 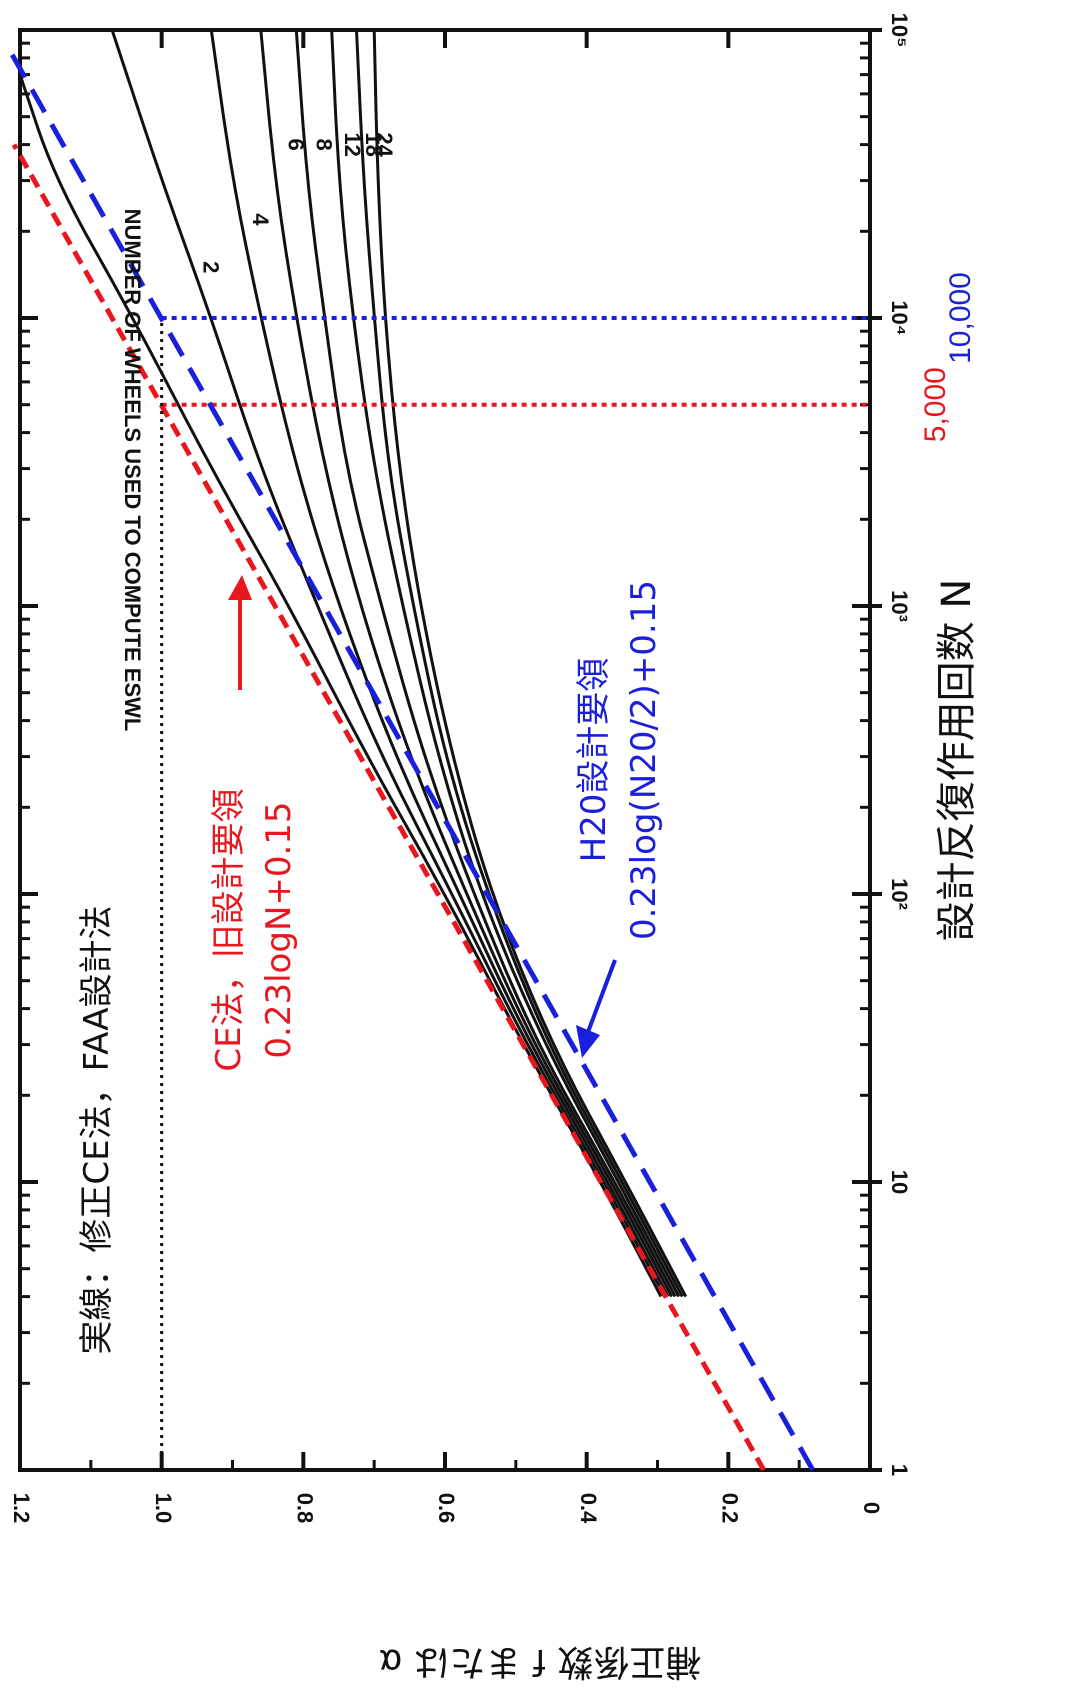 What do you see at coordinates (324, 144) in the screenshot?
I see `curve-label-8: 8` at bounding box center [324, 144].